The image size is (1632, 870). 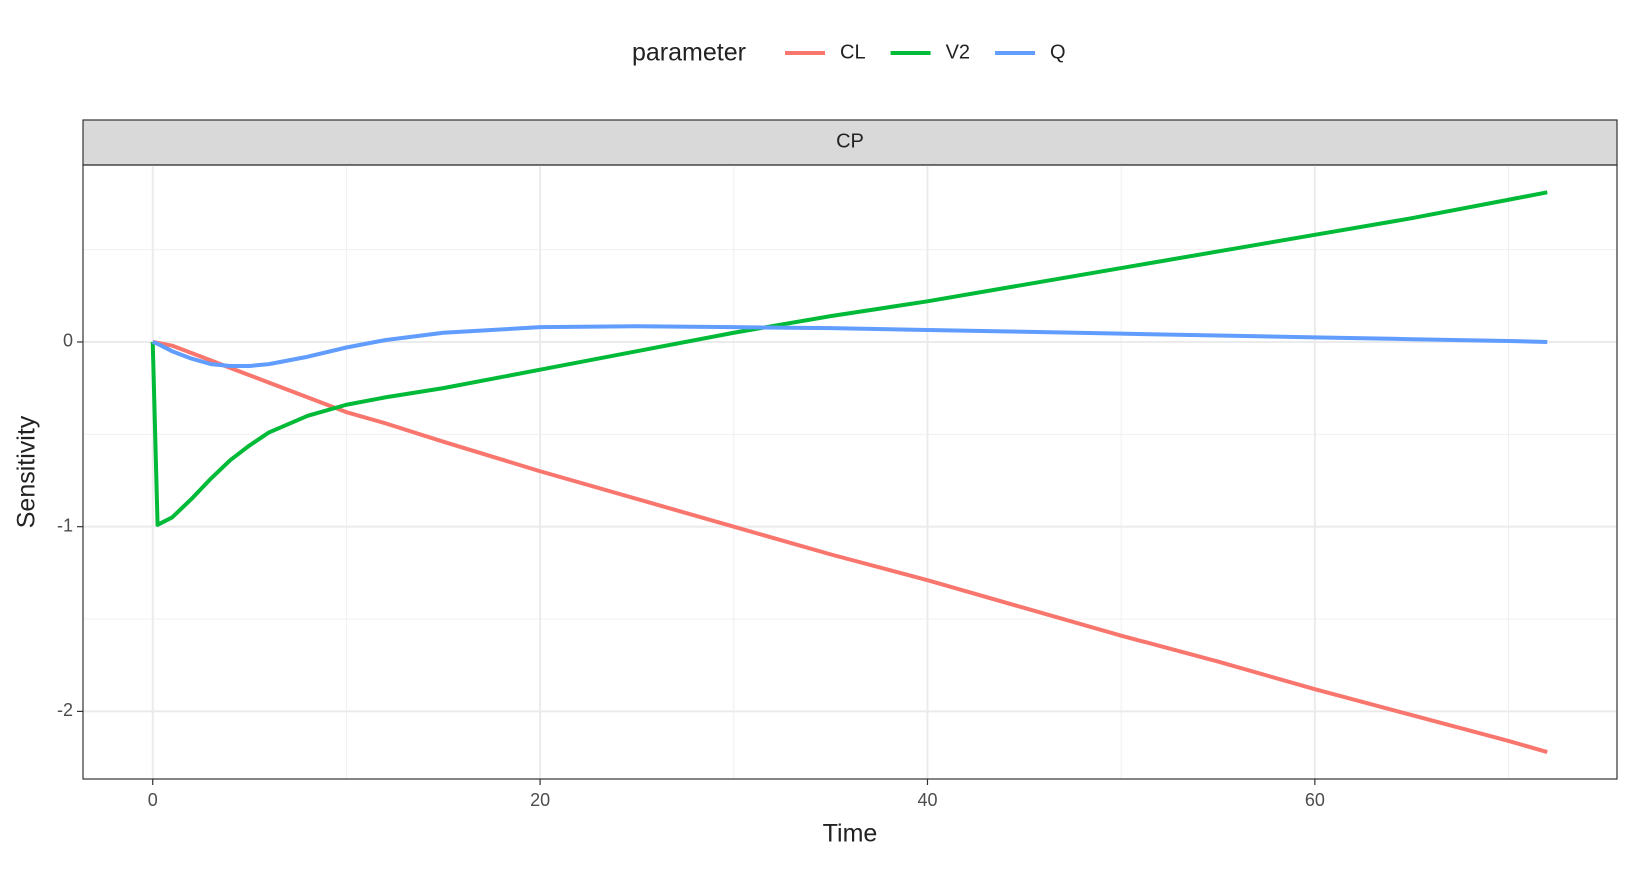 I want to click on legend-title: parameter, so click(x=689, y=53).